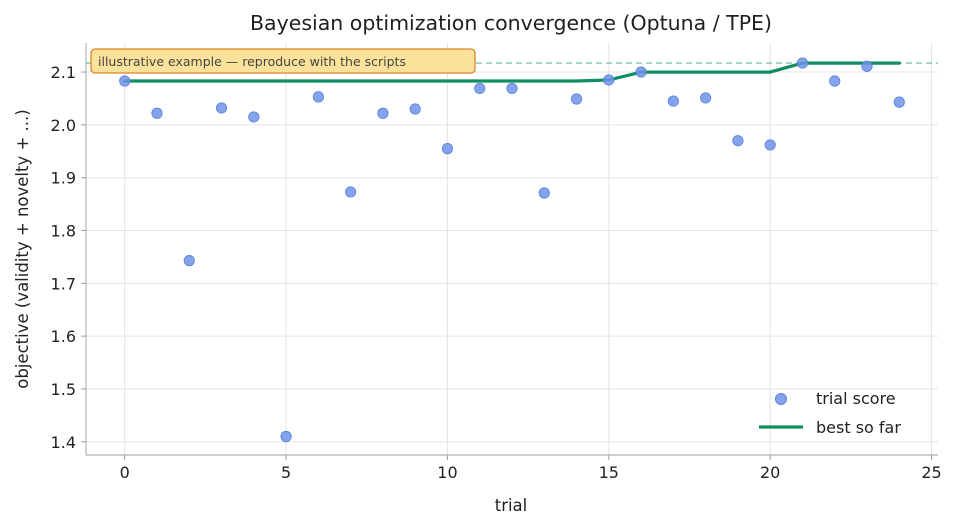 This screenshot has width=957, height=529. I want to click on legend-label-trial-score: trial score, so click(856, 398).